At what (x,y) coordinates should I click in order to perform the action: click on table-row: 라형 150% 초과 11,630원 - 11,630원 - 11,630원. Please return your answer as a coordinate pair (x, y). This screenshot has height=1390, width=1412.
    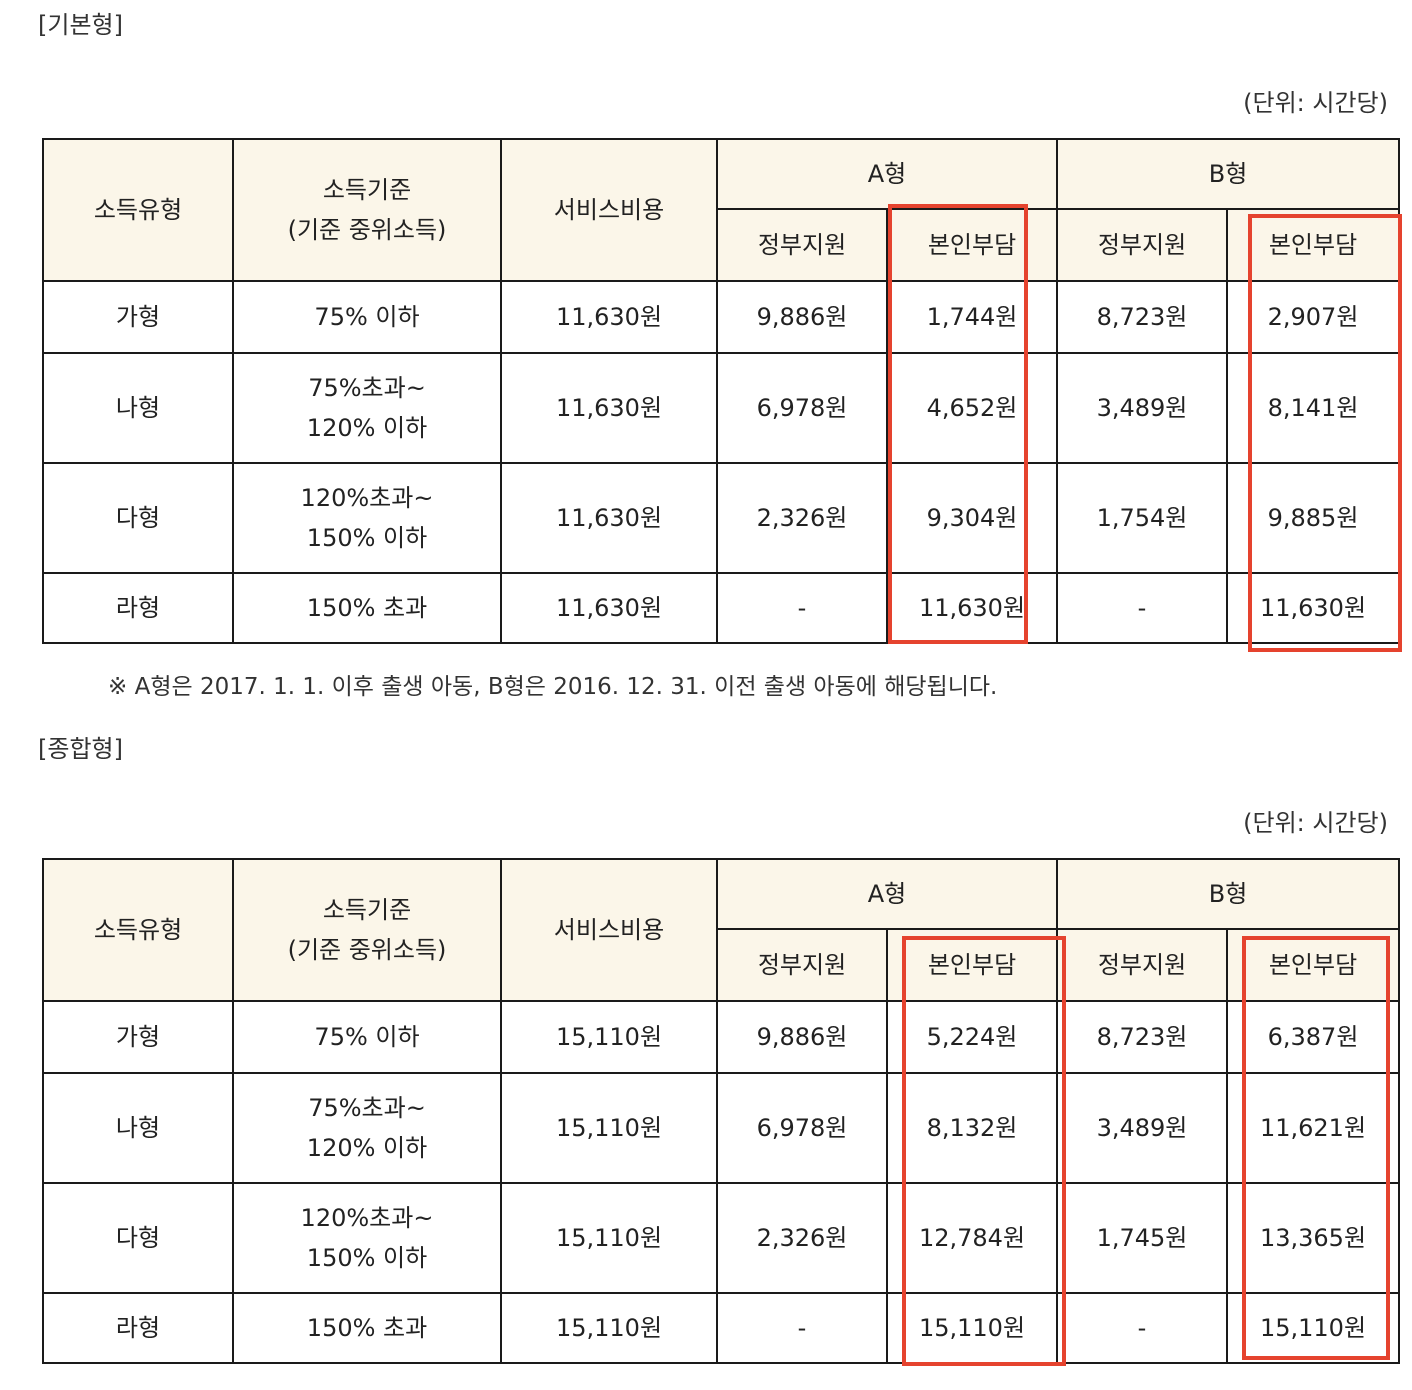
    Looking at the image, I should click on (721, 608).